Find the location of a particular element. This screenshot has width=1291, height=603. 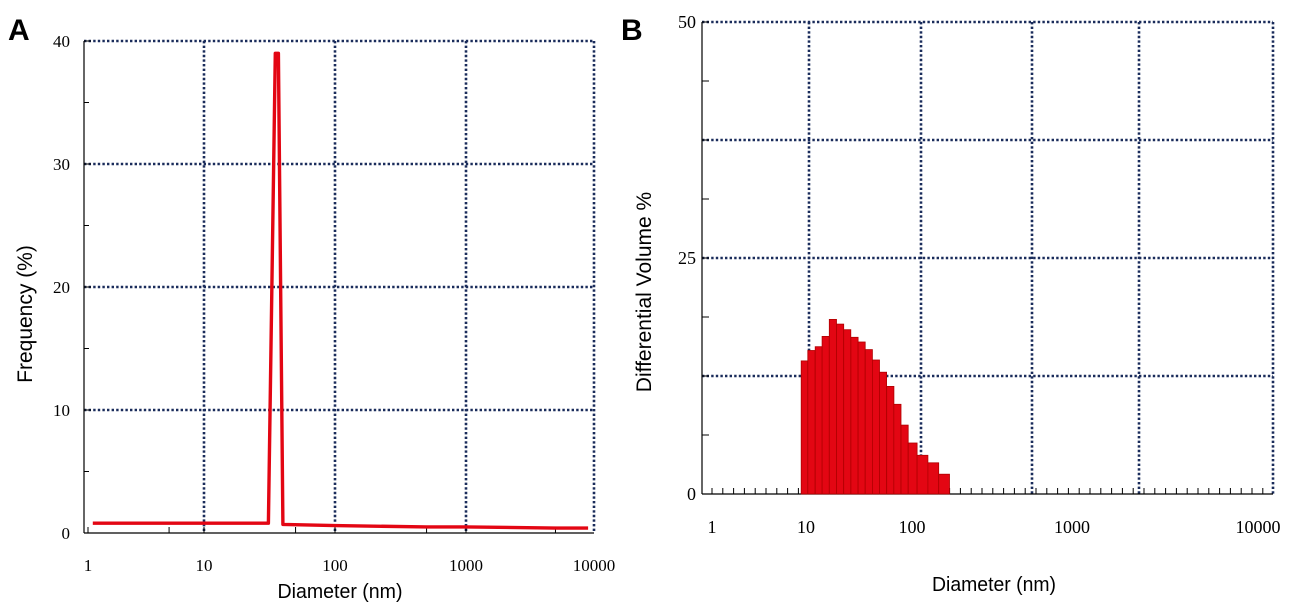

y-tick-label: 30 is located at coordinates (61, 164).